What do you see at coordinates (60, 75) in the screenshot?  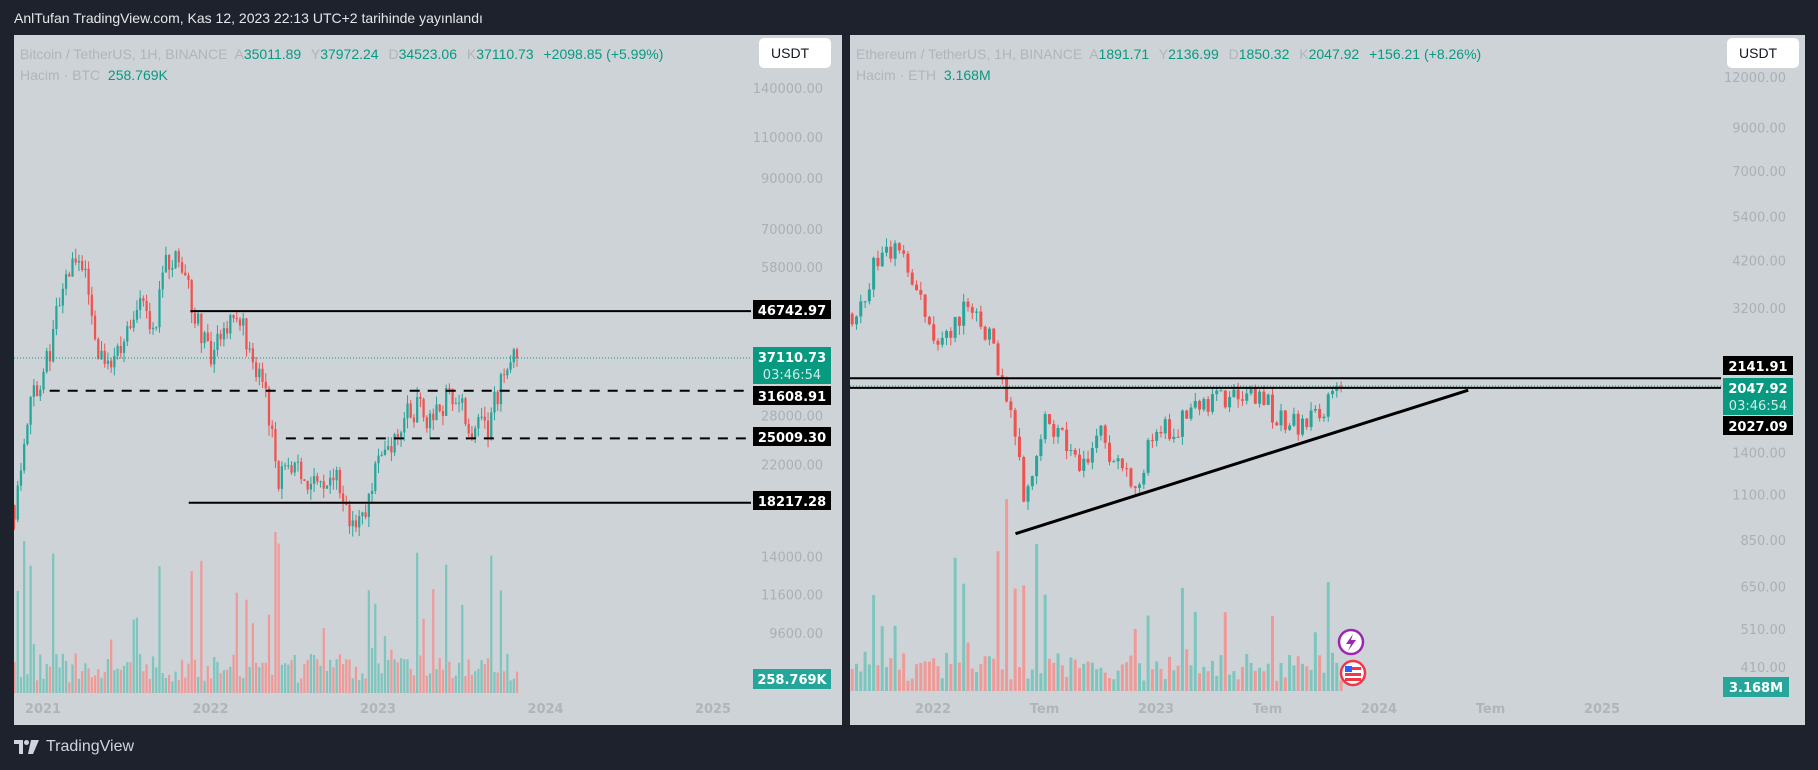 I see `volume-label: Hacim · BTC` at bounding box center [60, 75].